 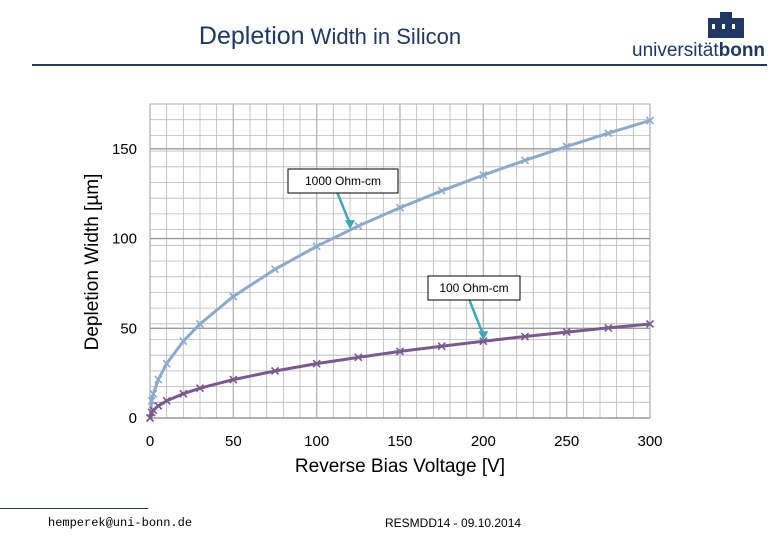 I want to click on x-tick-label: 50, so click(x=233, y=441).